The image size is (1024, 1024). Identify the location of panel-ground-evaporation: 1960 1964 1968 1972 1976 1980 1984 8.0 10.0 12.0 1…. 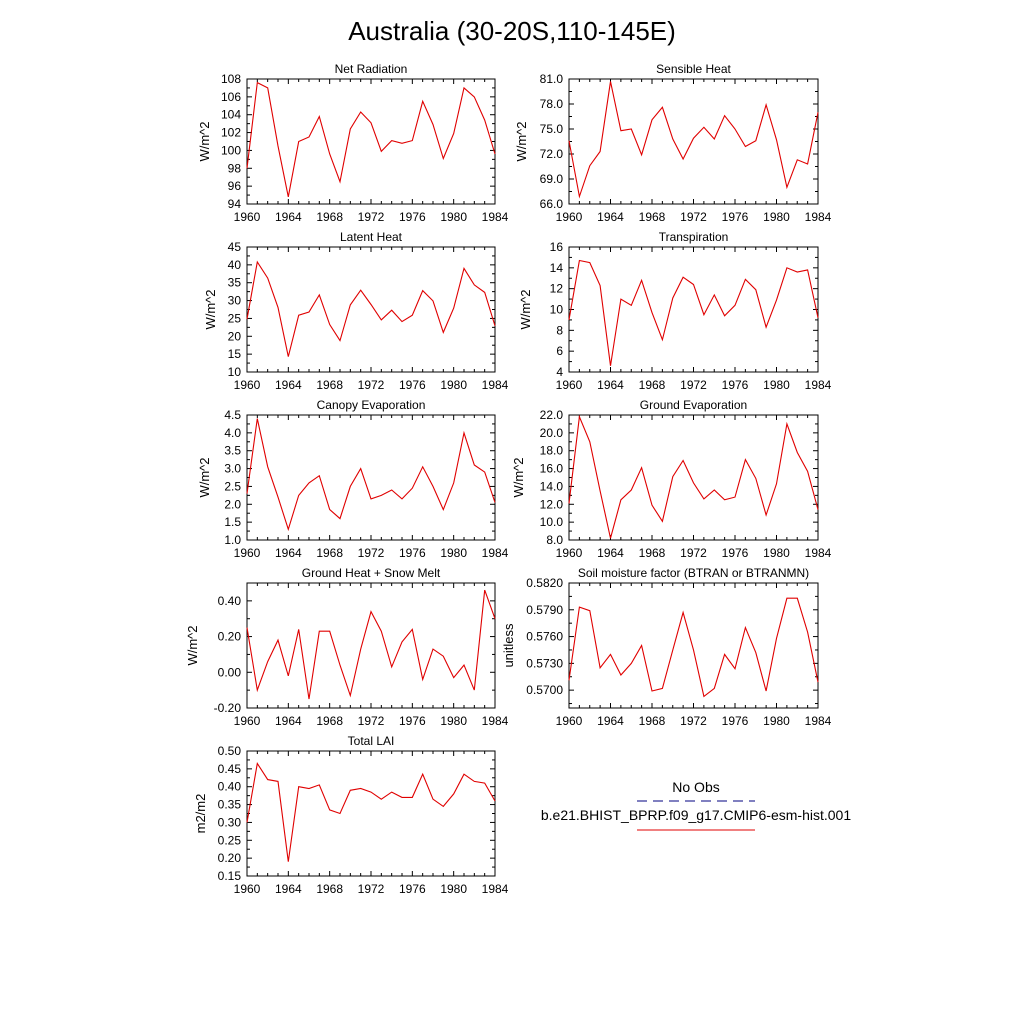
(671, 479).